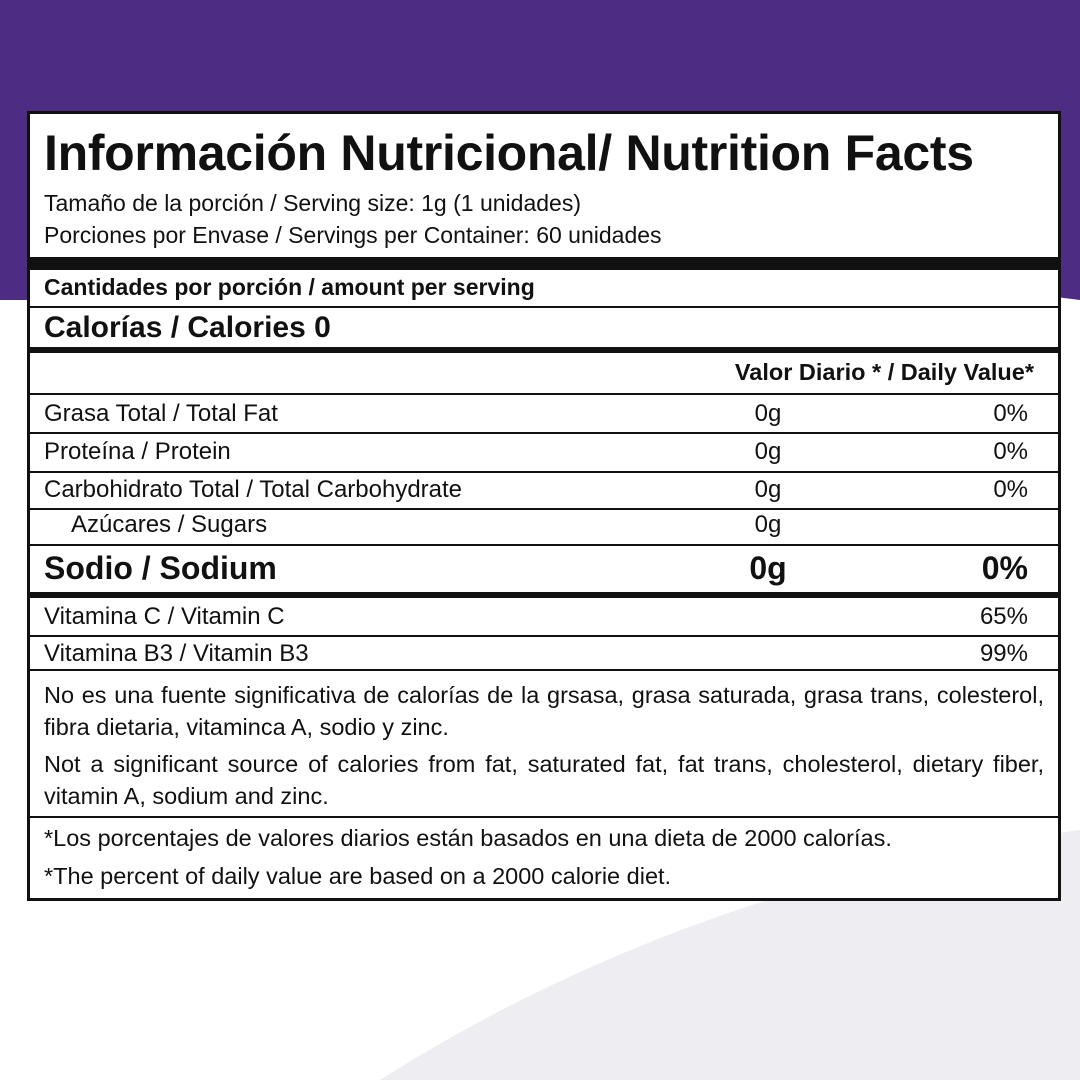 The height and width of the screenshot is (1080, 1080). What do you see at coordinates (544, 616) in the screenshot?
I see `vitamin-row-c: Vitamina C / Vitamin C 65%` at bounding box center [544, 616].